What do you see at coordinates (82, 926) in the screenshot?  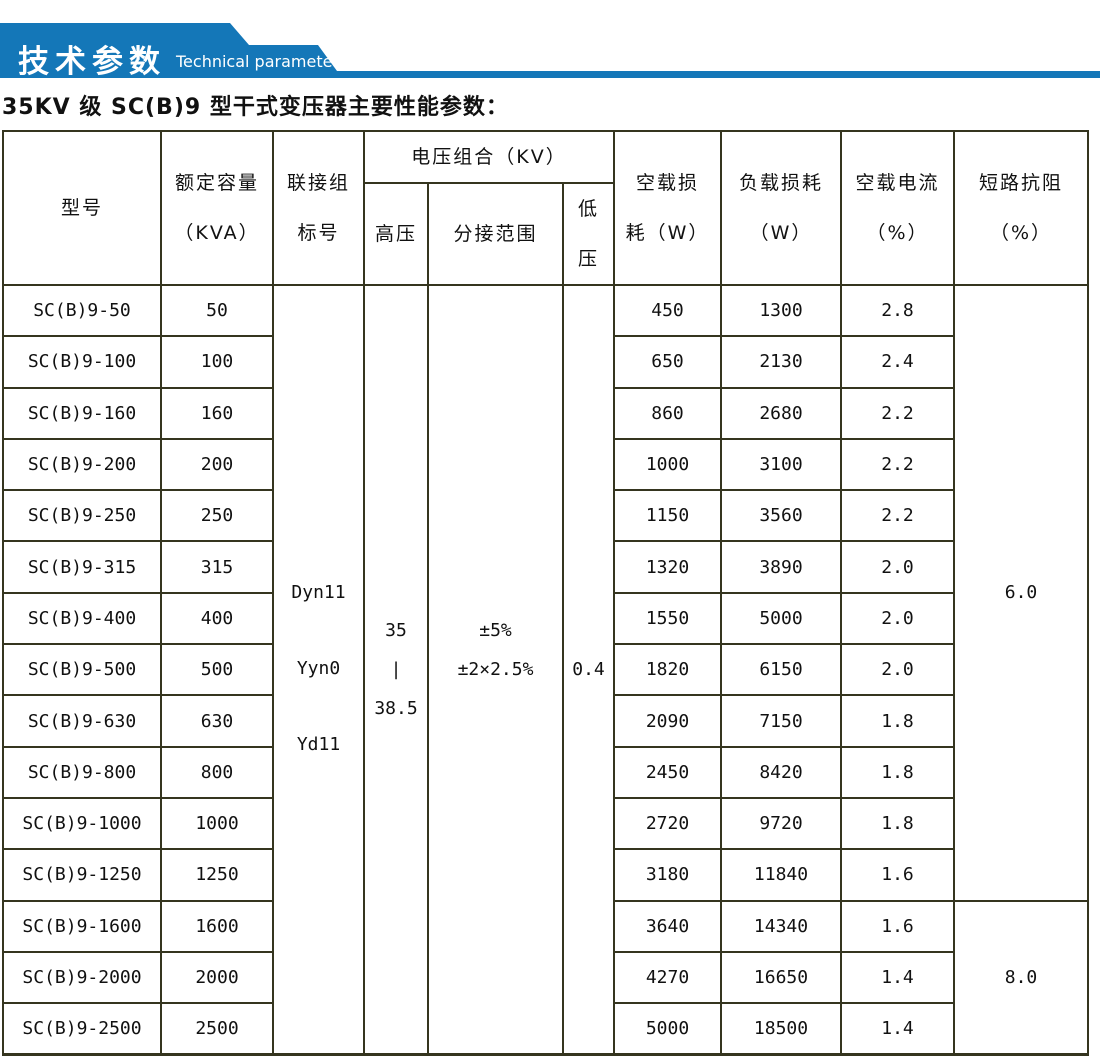 I see `model-cell: SC(B)9-1600` at bounding box center [82, 926].